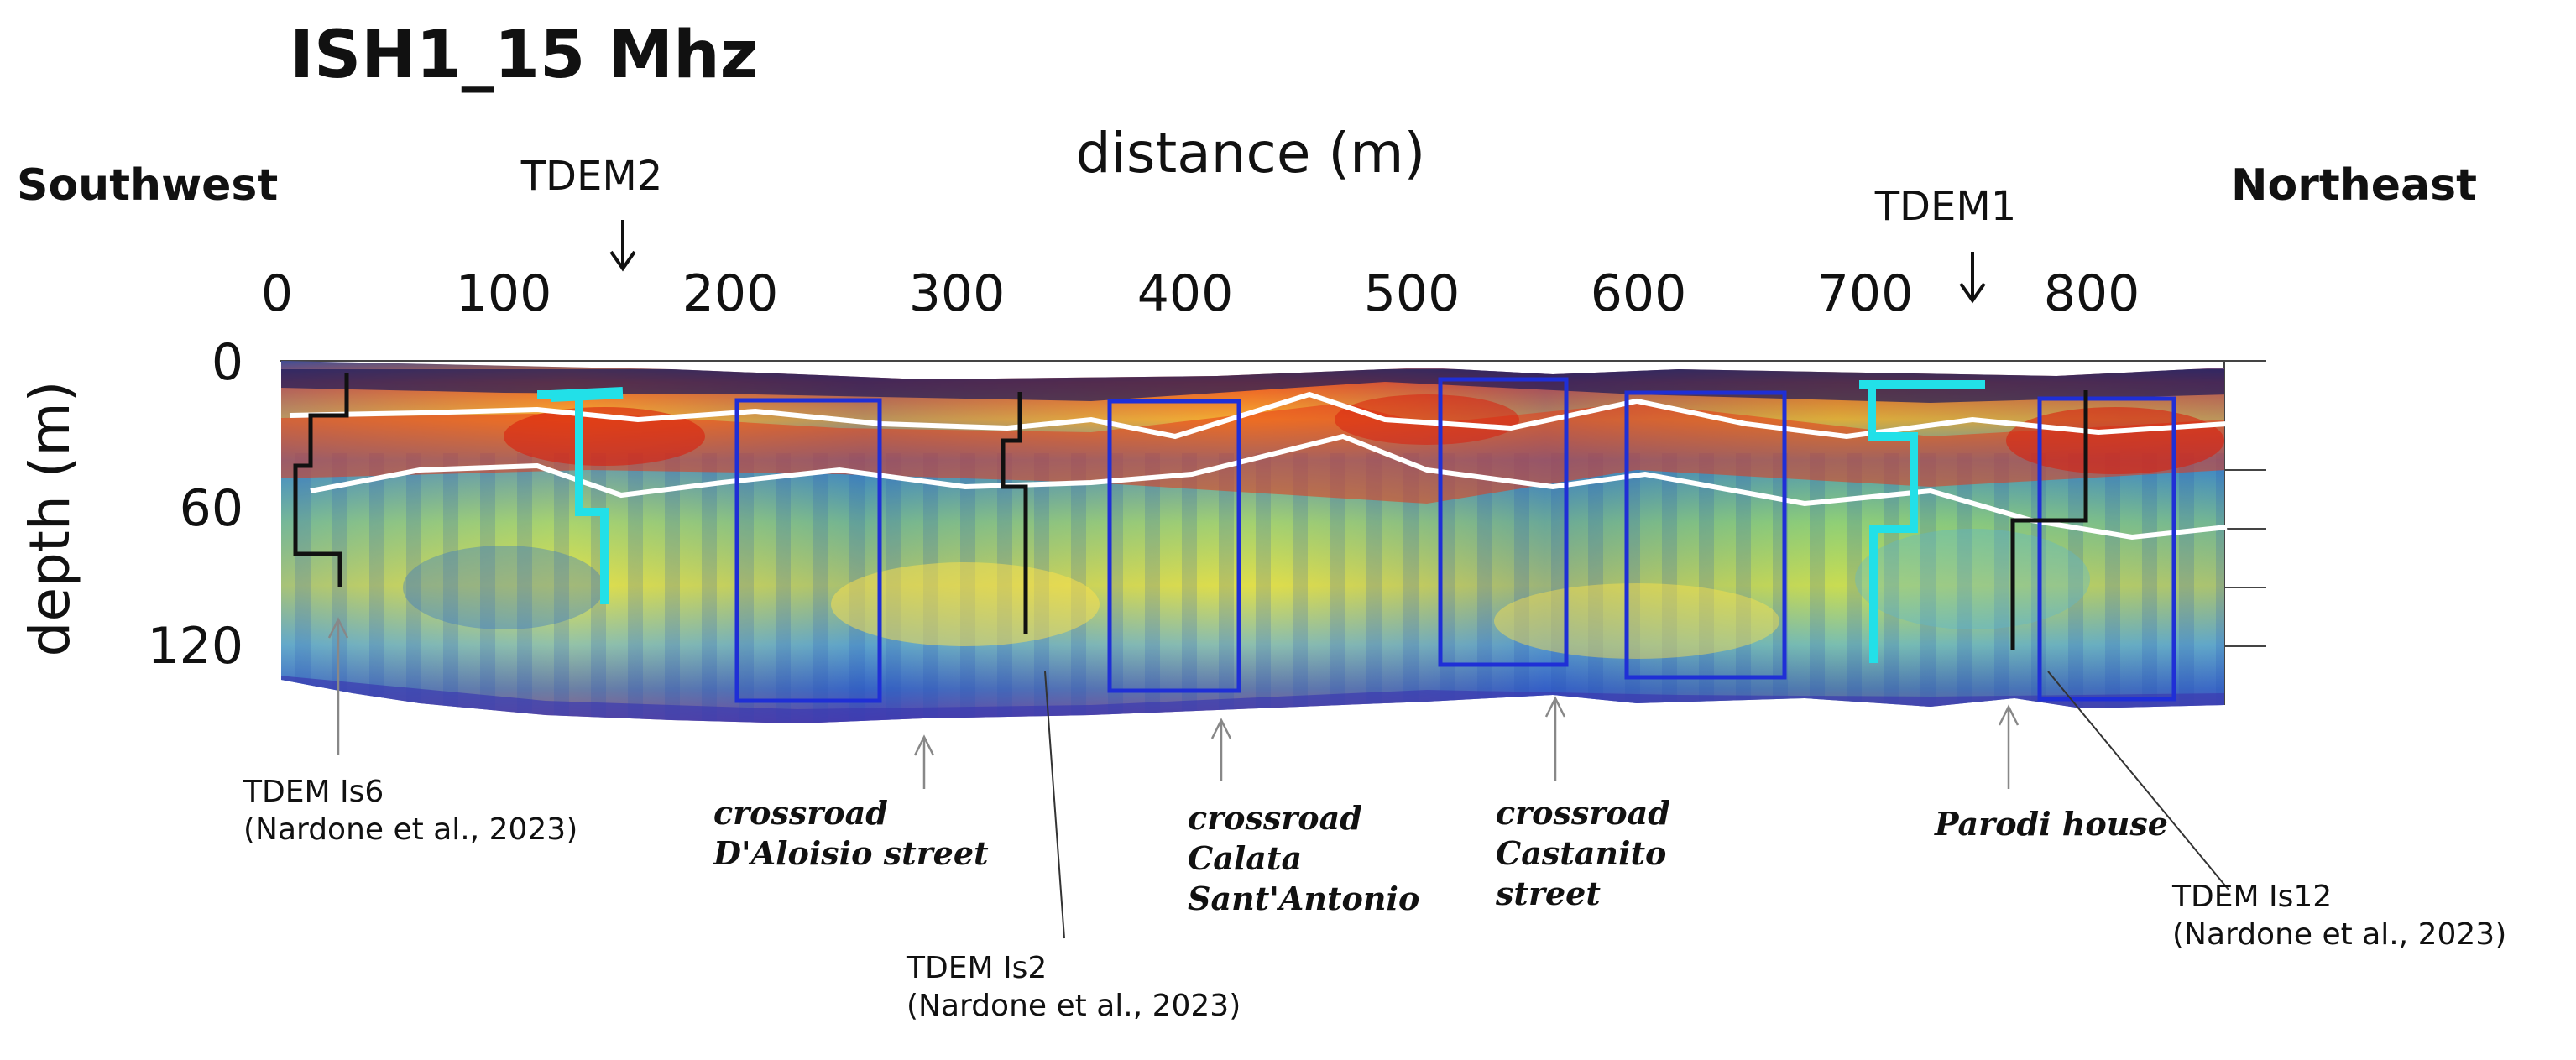  What do you see at coordinates (1548, 893) in the screenshot?
I see `annotation-line: street` at bounding box center [1548, 893].